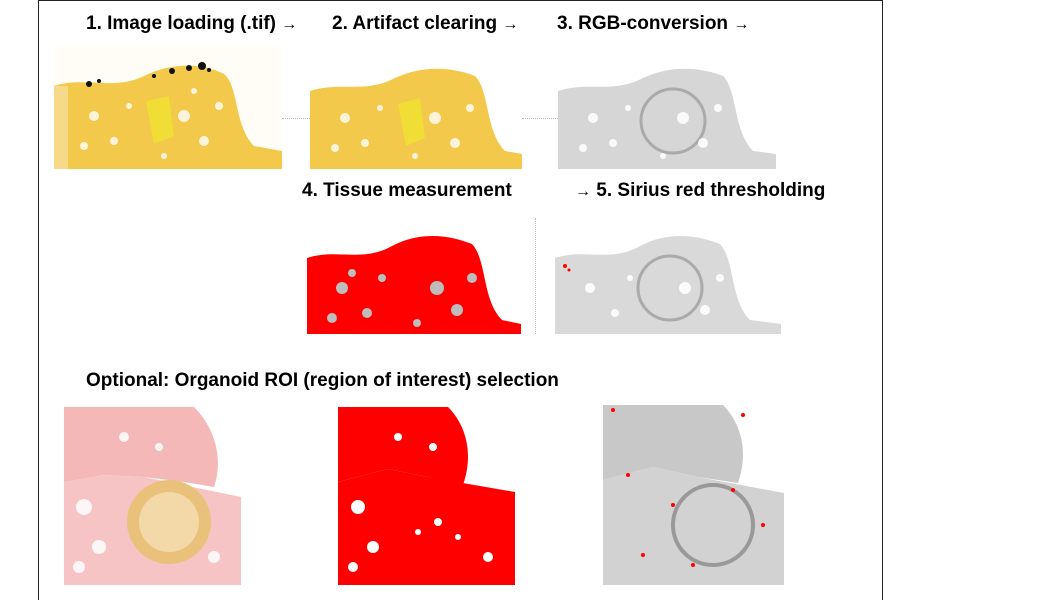 This screenshot has width=1058, height=600. Describe the element at coordinates (416, 107) in the screenshot. I see `artifact-cleared-image` at that location.